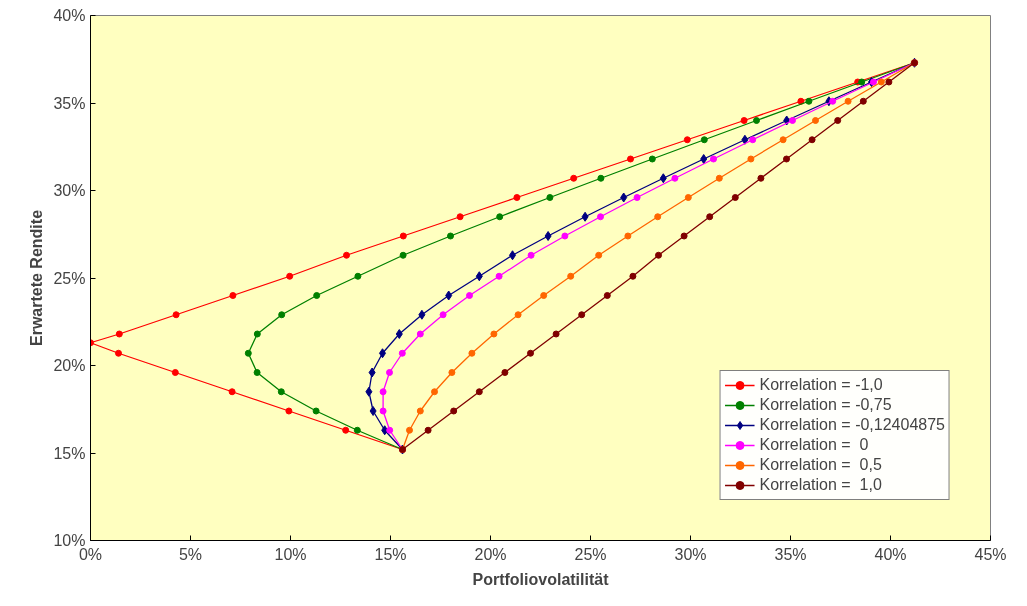 Image resolution: width=1027 pixels, height=606 pixels. Describe the element at coordinates (990, 554) in the screenshot. I see `x-tick-label: 45%` at that location.